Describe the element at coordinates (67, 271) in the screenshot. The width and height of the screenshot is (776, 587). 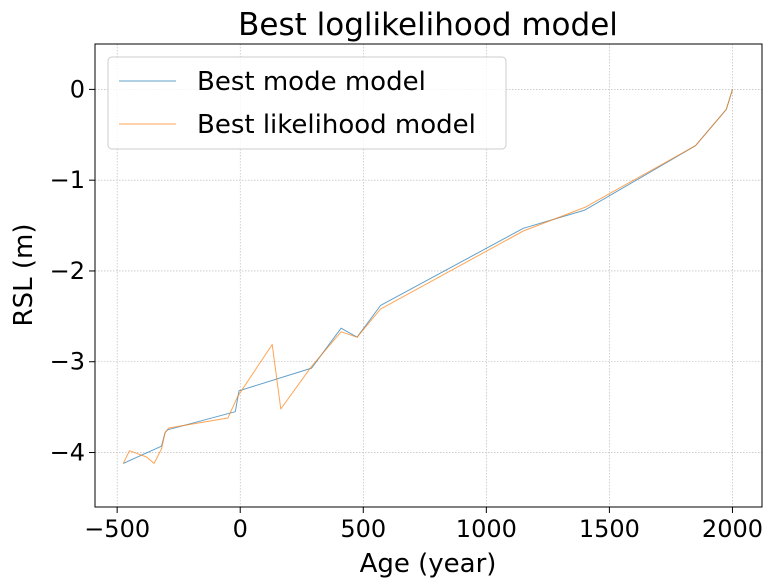
I see `y-tick-label: −2` at that location.